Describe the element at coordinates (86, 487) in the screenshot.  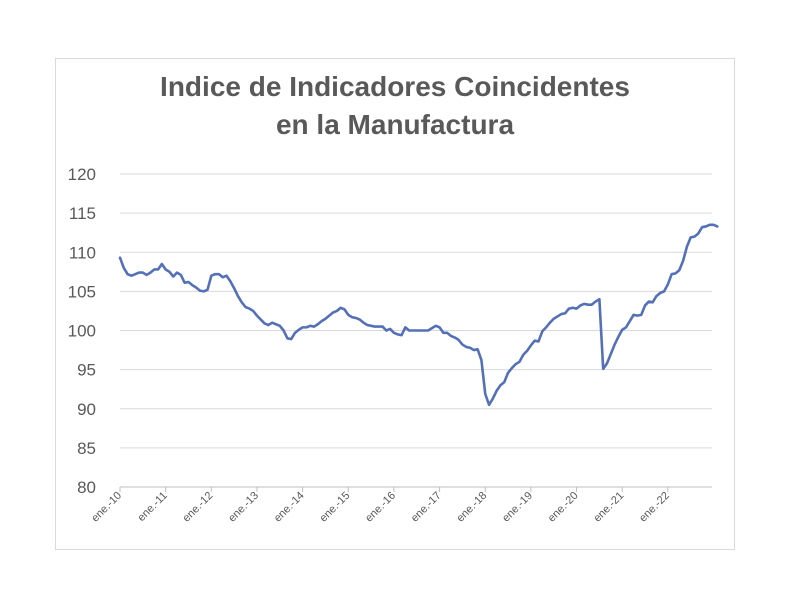
I see `y-tick-label: 80` at that location.